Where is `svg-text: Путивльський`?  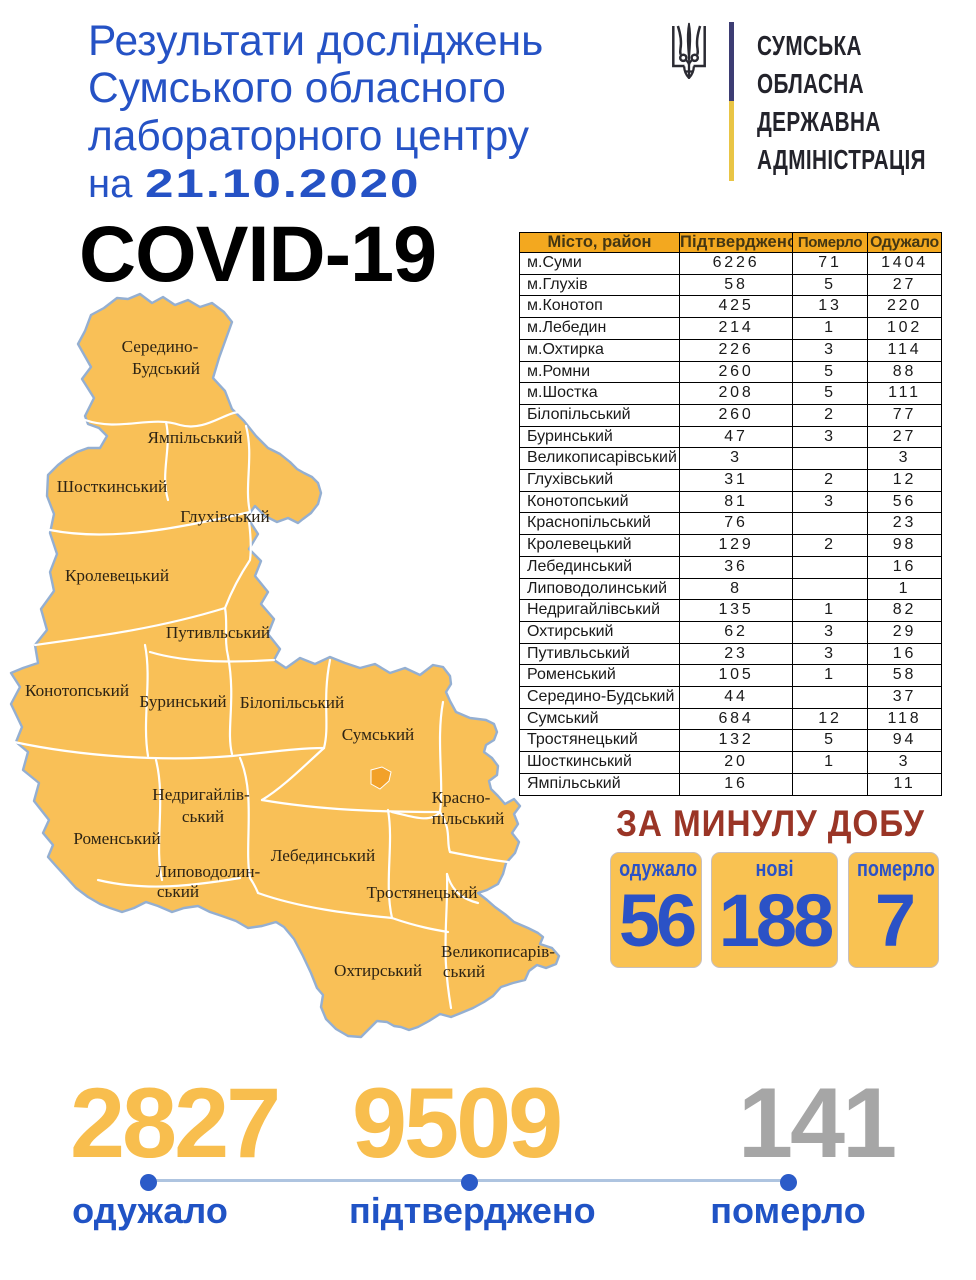
svg-text: Путивльський is located at coordinates (218, 632).